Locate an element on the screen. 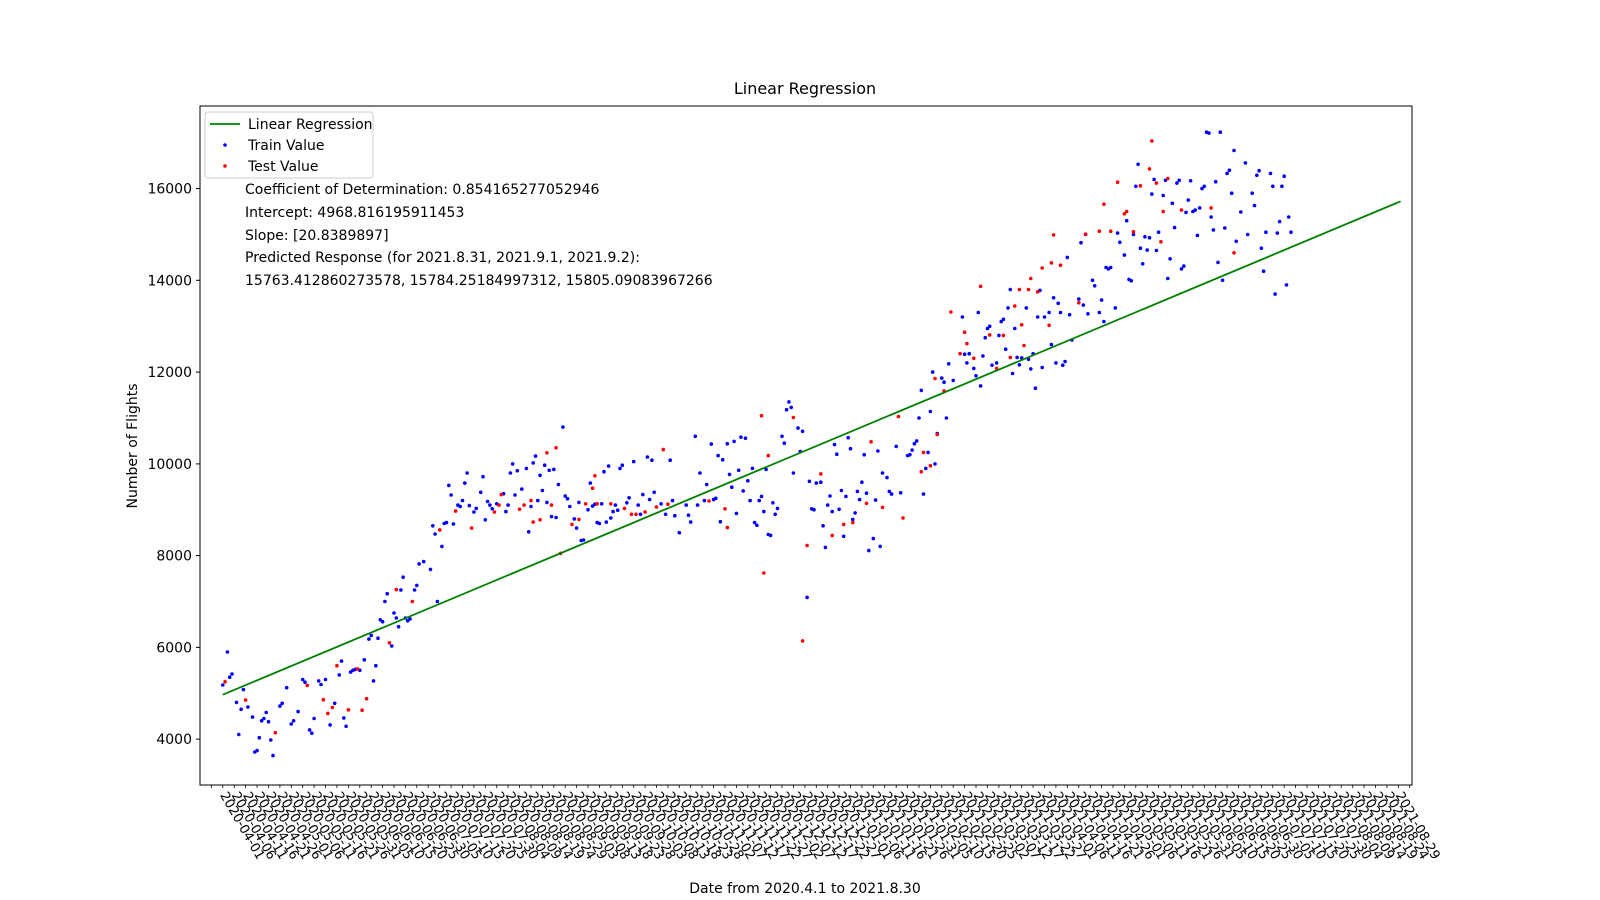  y-tick-label: 4000 is located at coordinates (174, 740).